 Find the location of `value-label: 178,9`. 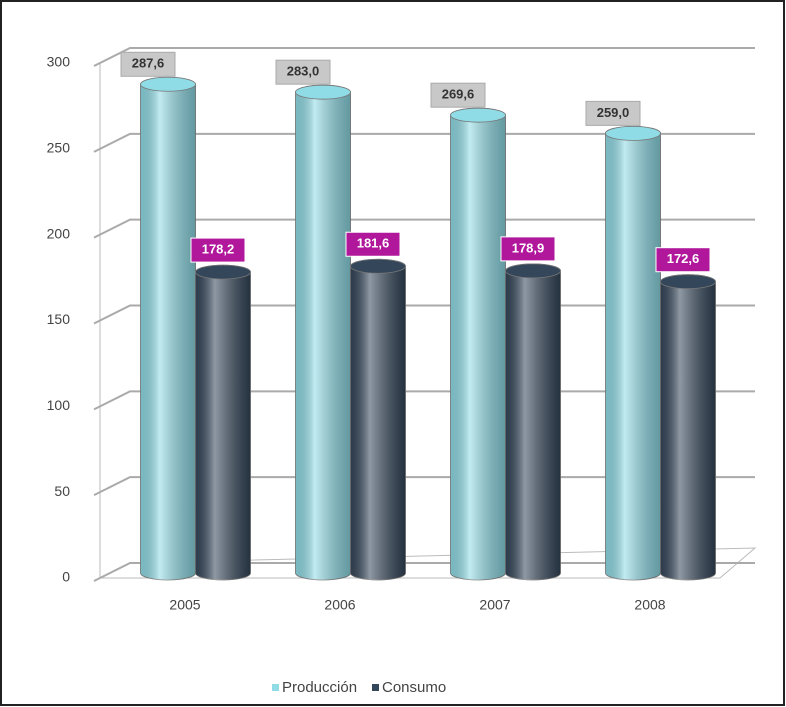

value-label: 178,9 is located at coordinates (528, 247).